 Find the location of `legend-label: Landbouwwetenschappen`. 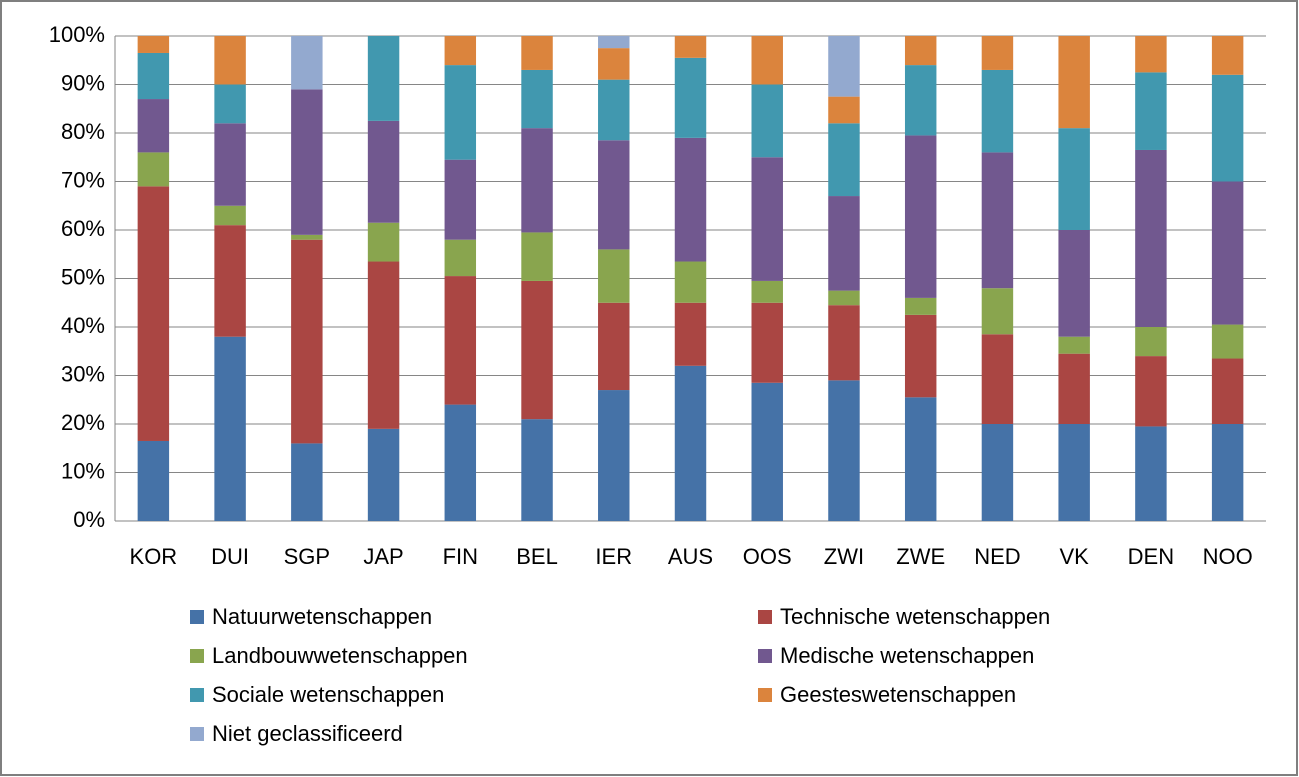

legend-label: Landbouwwetenschappen is located at coordinates (340, 655).